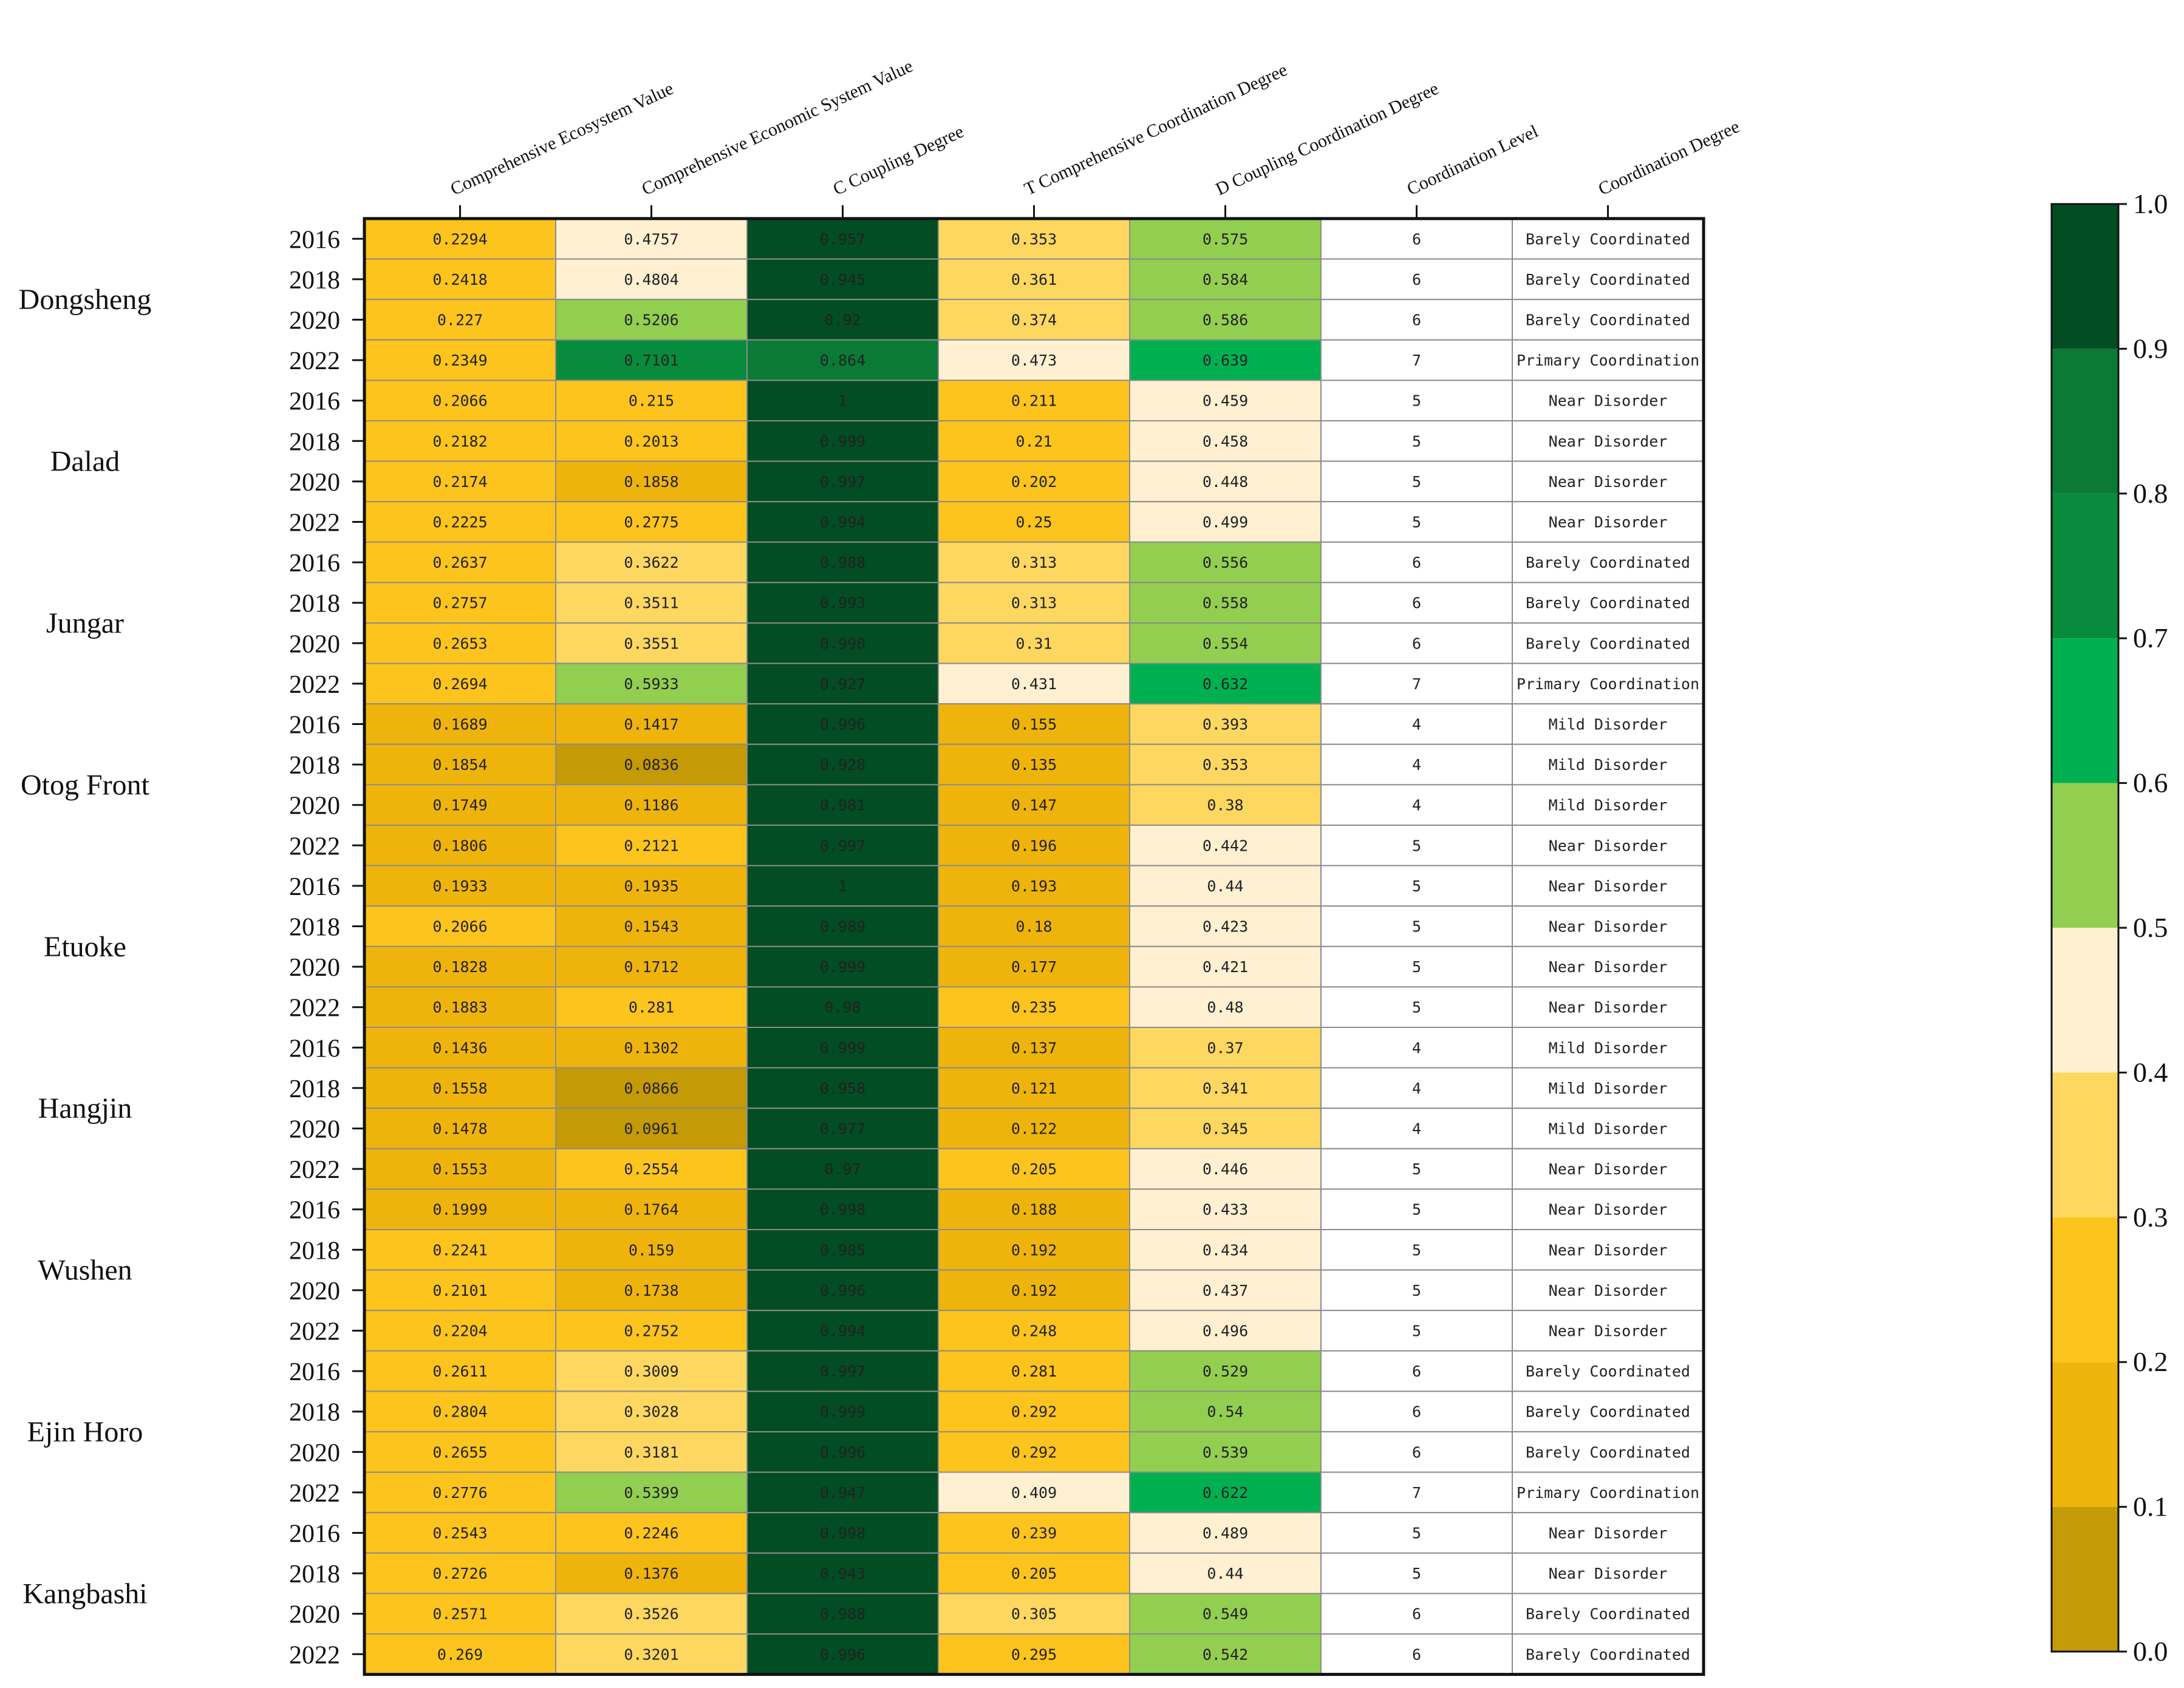 The image size is (2184, 1688). I want to click on cell-label: 0.1883, so click(459, 1008).